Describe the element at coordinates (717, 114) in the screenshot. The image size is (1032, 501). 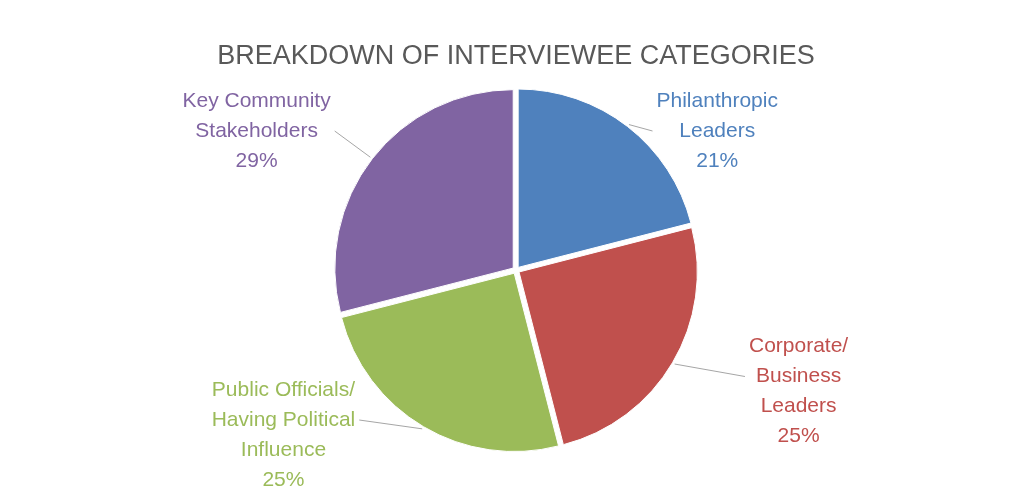
I see `slice-label: Philanthropic Leaders` at that location.